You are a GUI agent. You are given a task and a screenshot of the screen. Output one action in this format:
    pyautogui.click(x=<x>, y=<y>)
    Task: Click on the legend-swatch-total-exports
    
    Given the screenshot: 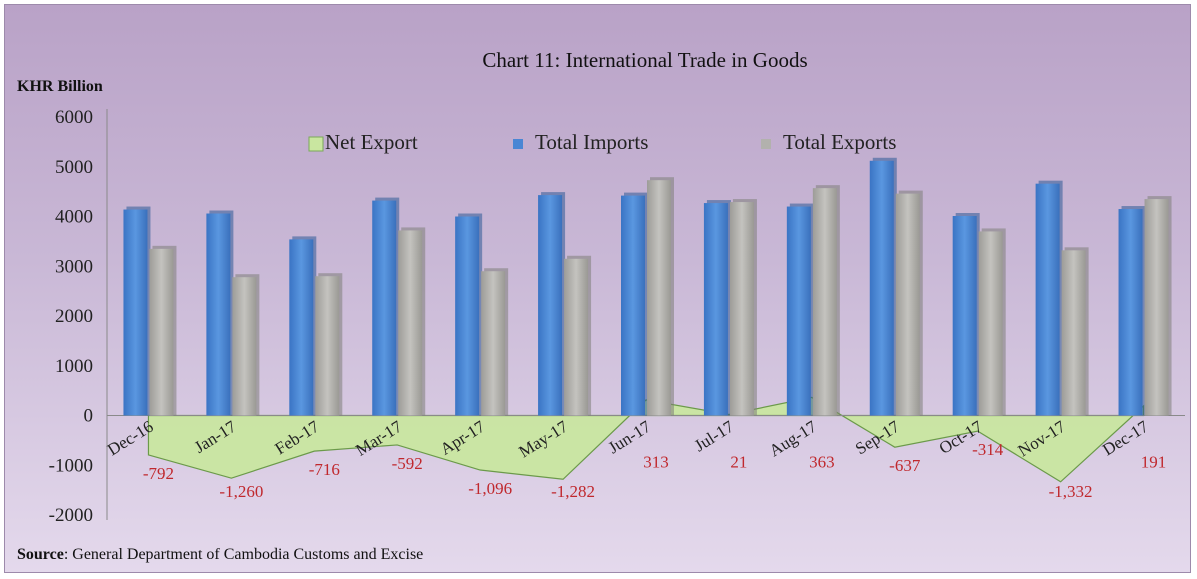 What is the action you would take?
    pyautogui.click(x=766, y=144)
    